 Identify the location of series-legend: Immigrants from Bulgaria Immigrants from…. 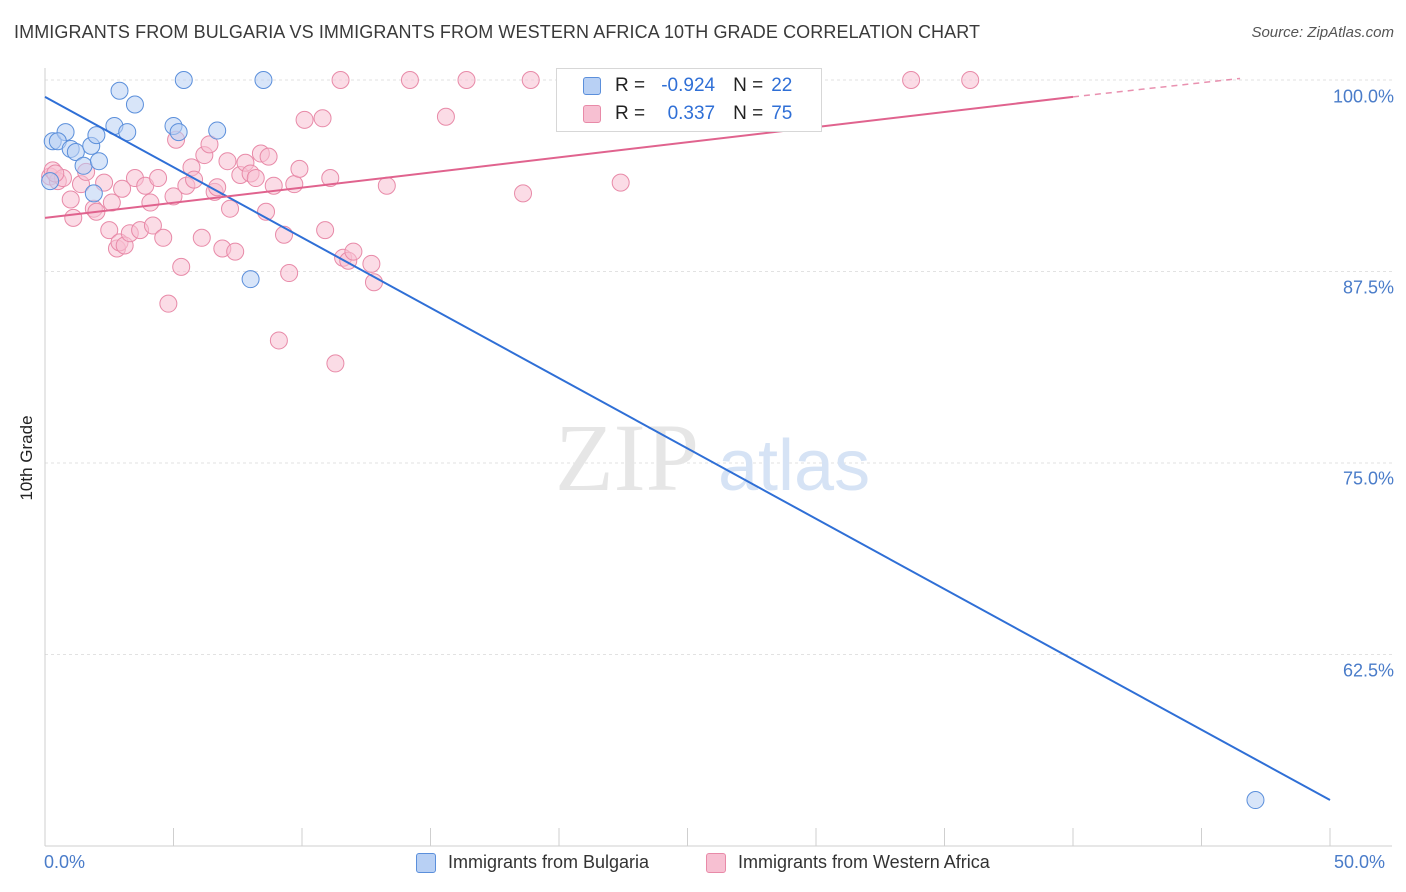
(703, 865).